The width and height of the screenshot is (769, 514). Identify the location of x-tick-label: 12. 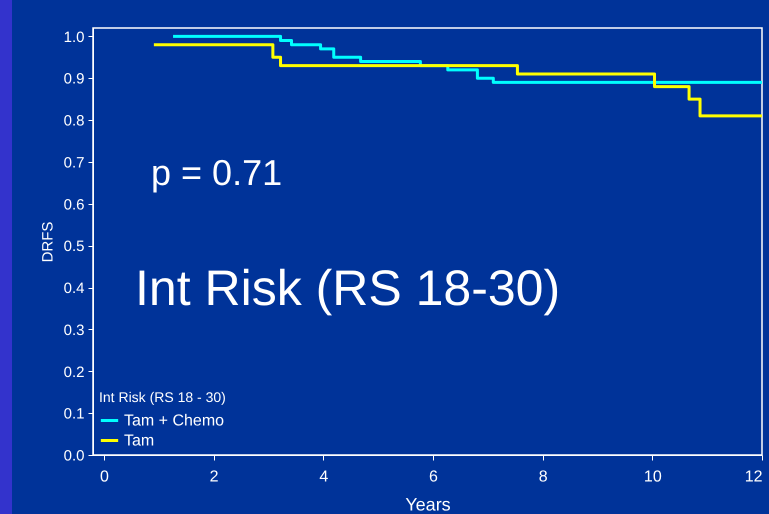
(753, 477).